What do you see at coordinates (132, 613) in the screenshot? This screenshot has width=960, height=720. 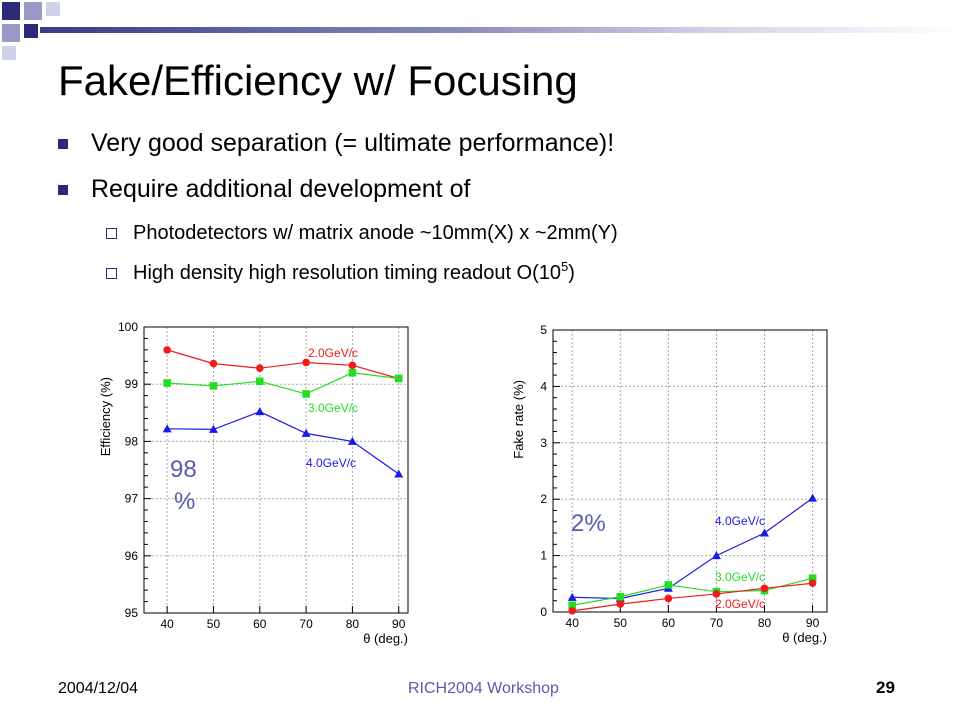 I see `y-tick-label: 95` at bounding box center [132, 613].